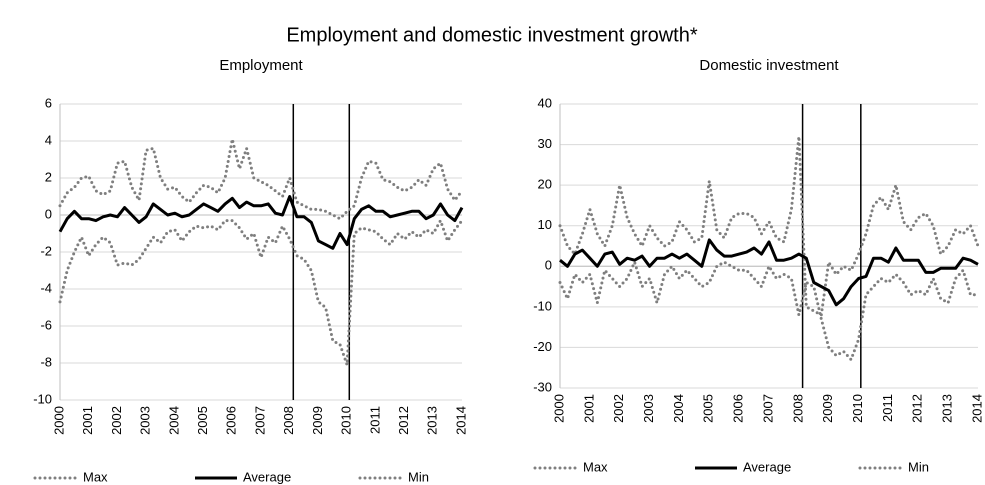  What do you see at coordinates (261, 65) in the screenshot?
I see `subplot-title: Employment` at bounding box center [261, 65].